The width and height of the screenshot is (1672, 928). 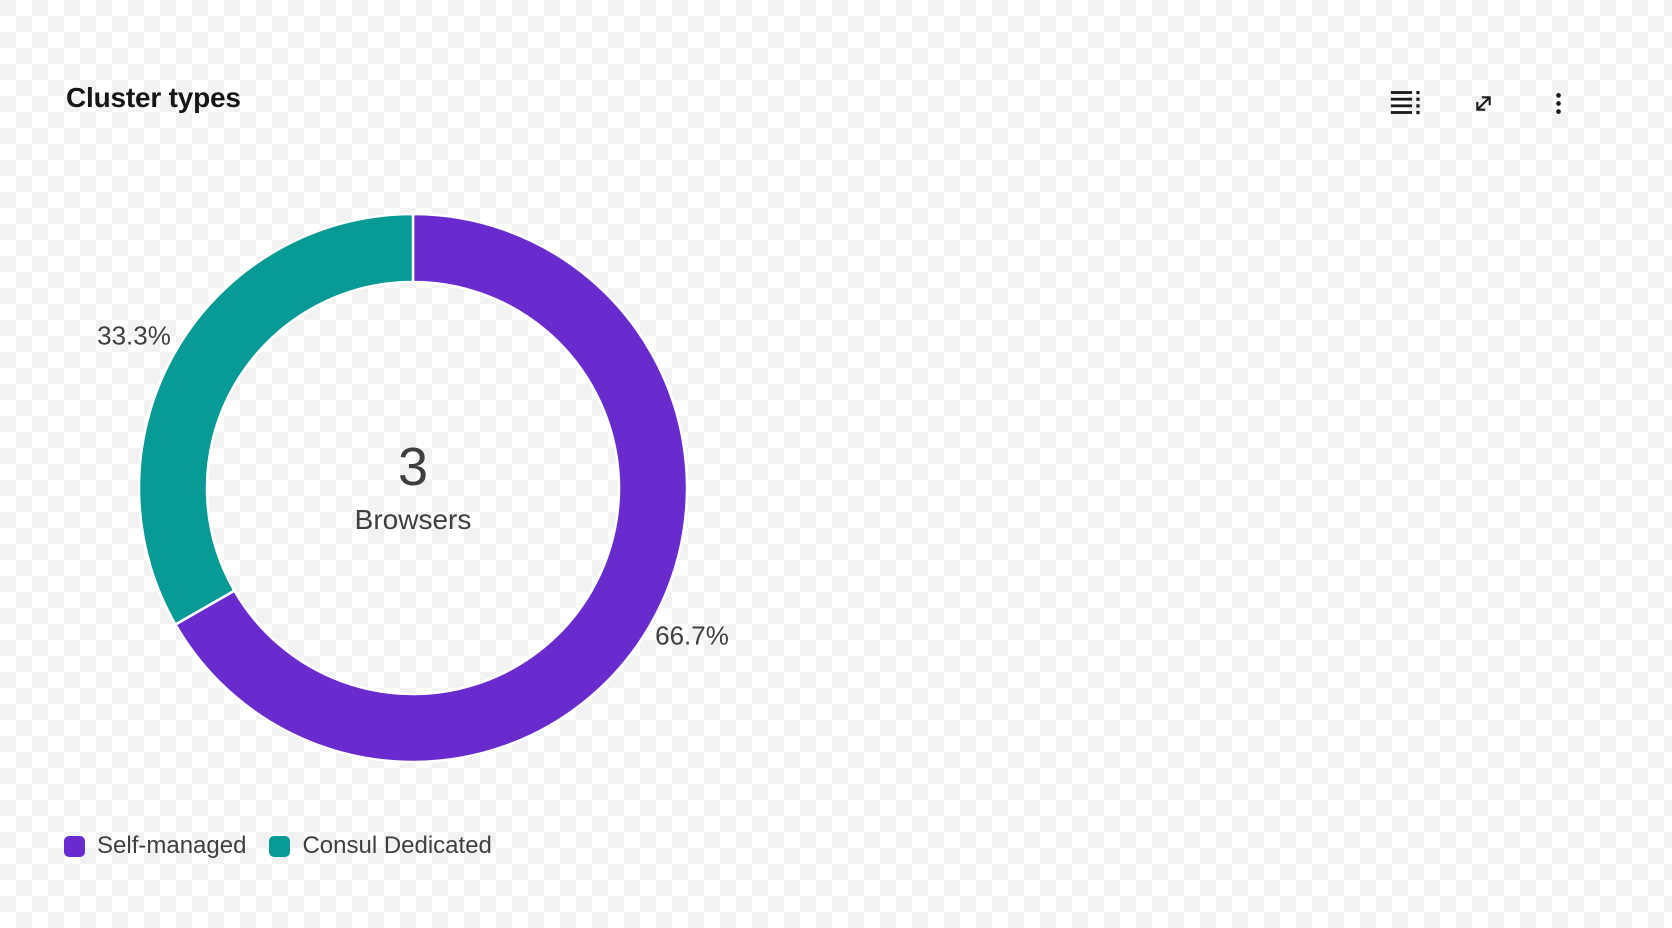 I want to click on data-list-icon, so click(x=1405, y=104).